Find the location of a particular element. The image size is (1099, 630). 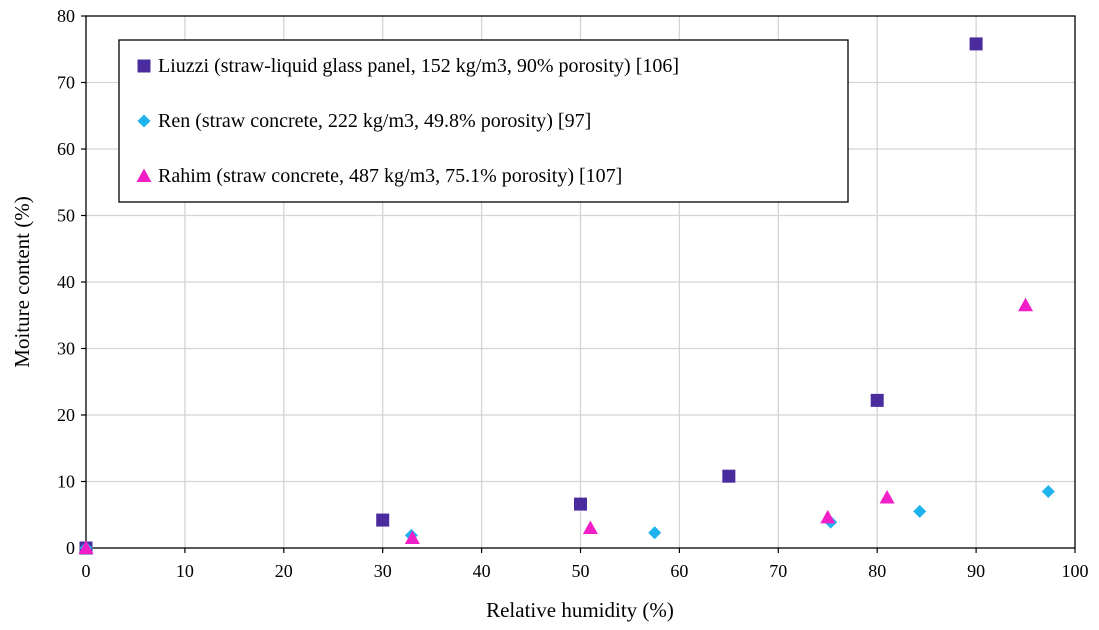

y-tick-label: 20 is located at coordinates (66, 415).